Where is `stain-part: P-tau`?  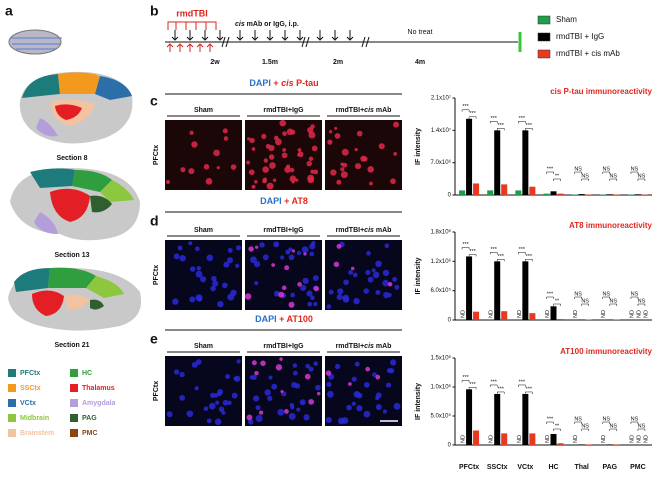
stain-part: P-tau is located at coordinates (306, 83).